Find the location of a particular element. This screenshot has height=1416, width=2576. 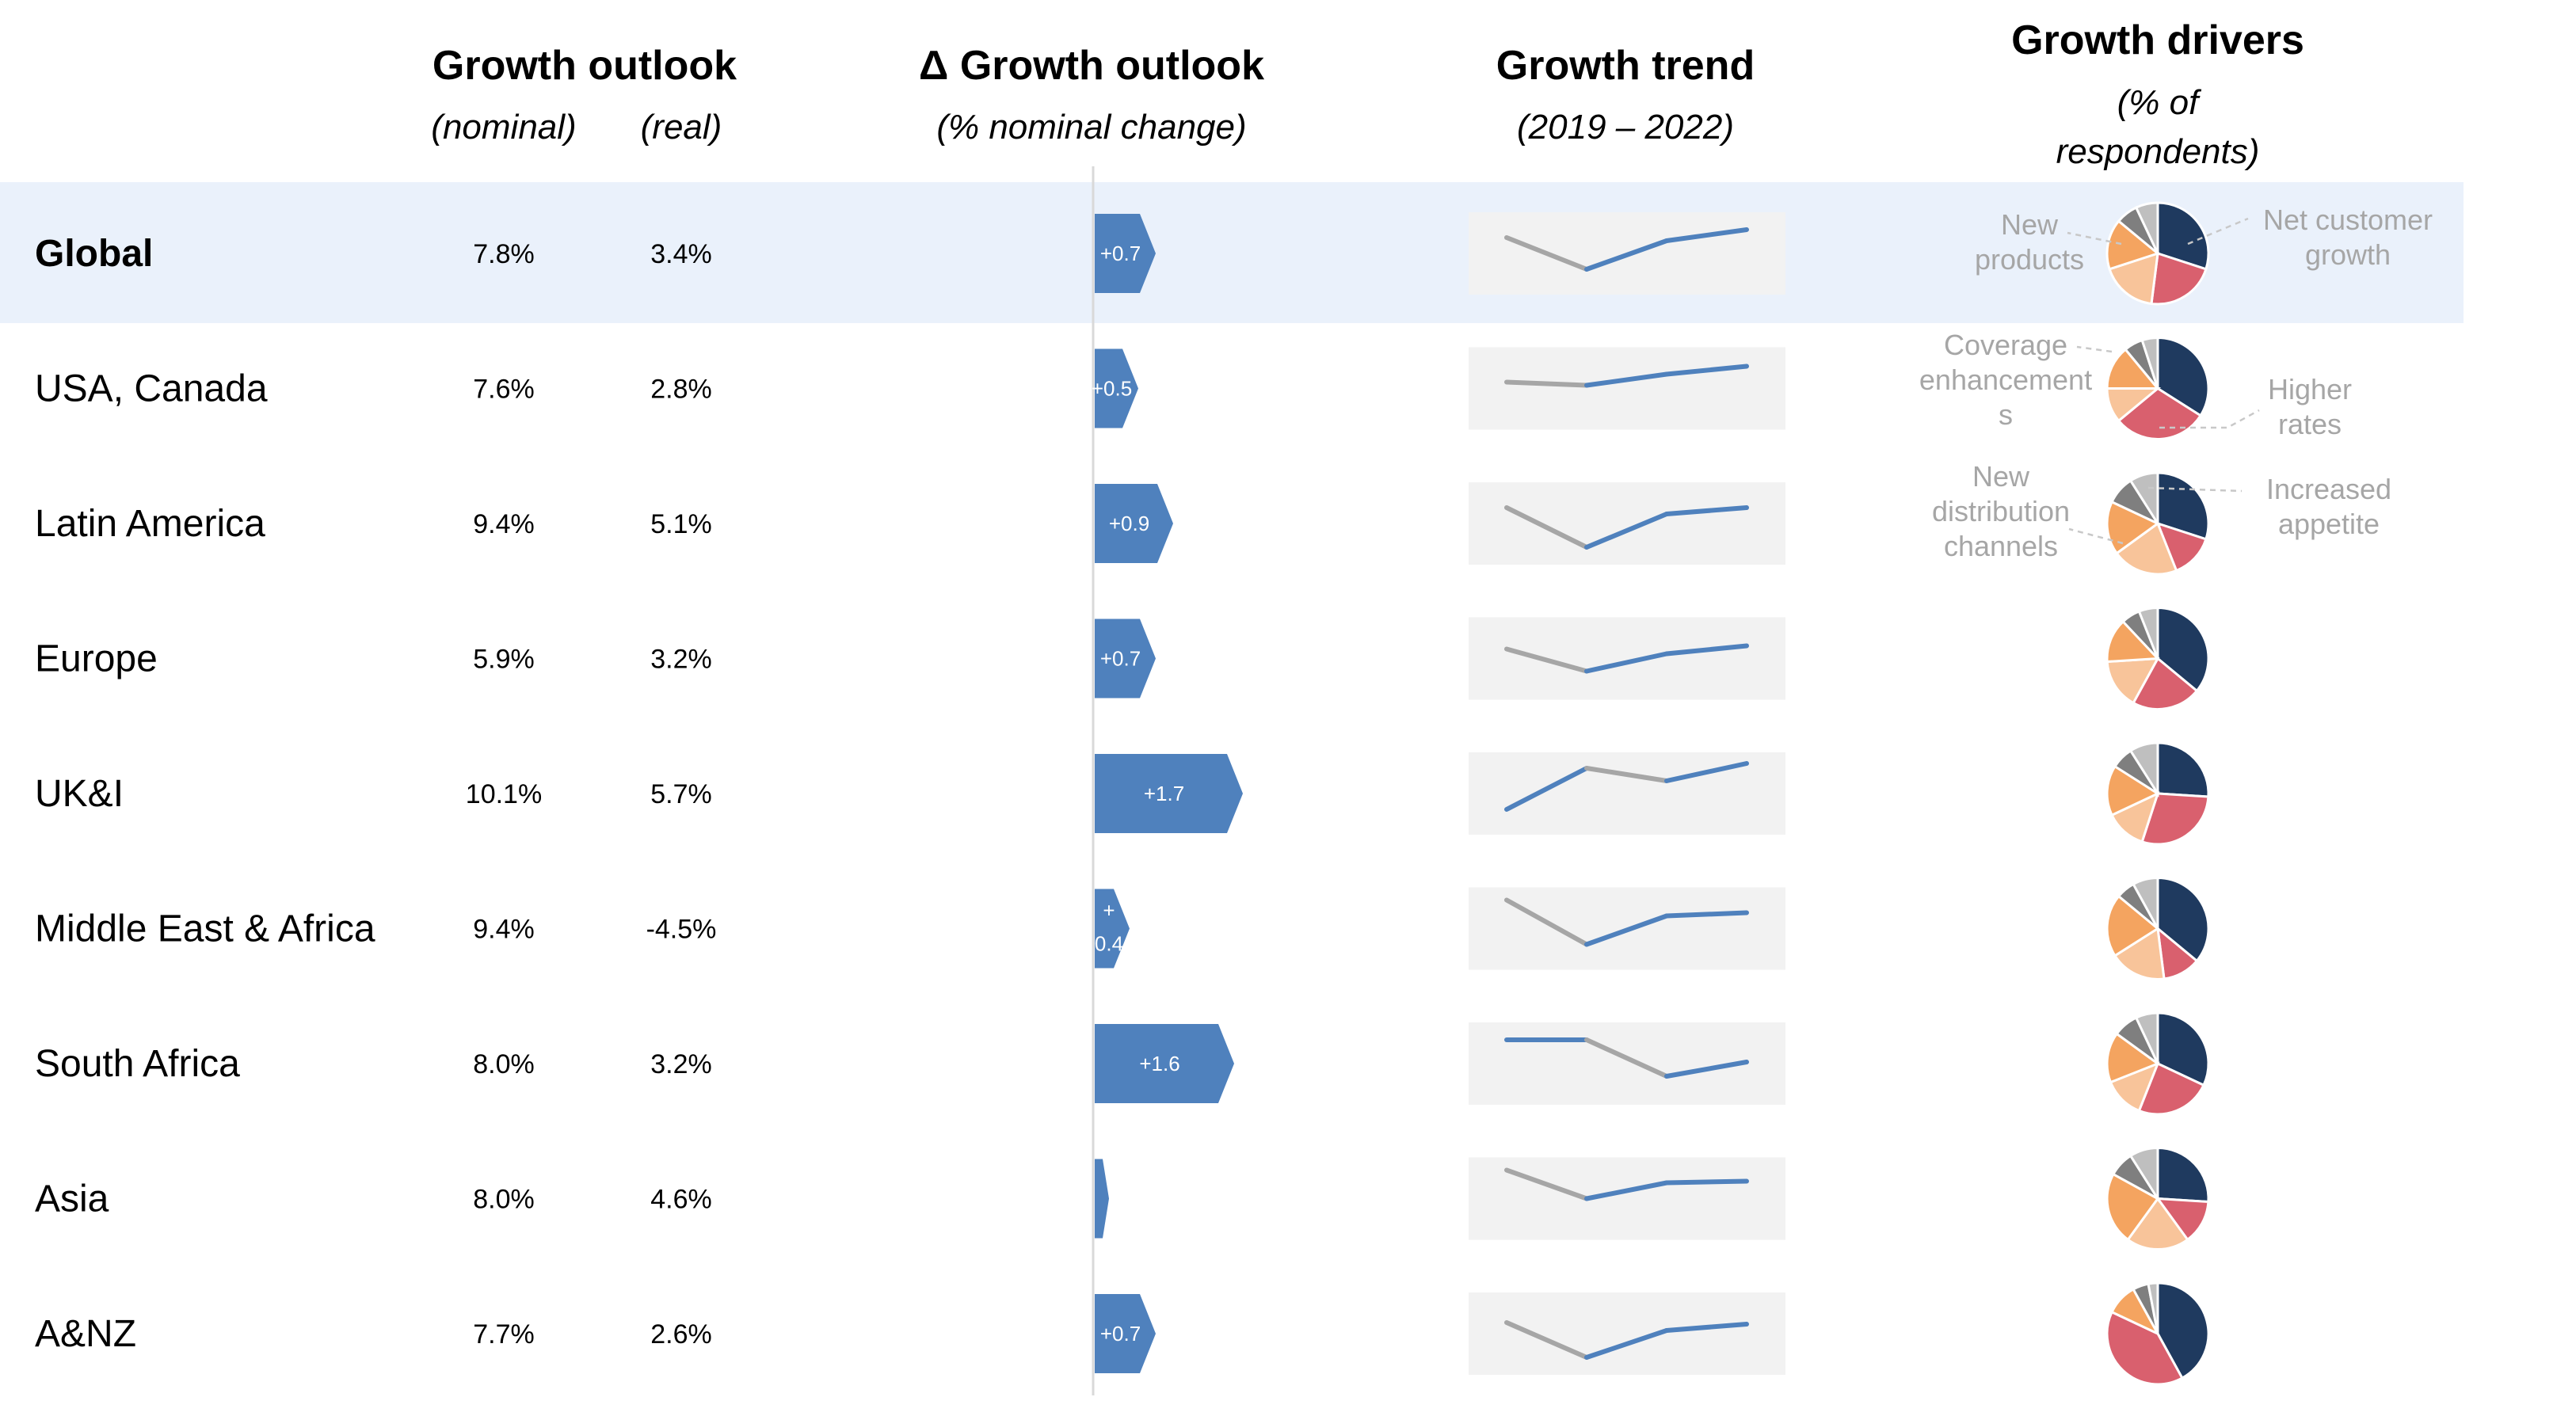

real-value-a-nz: 2.6% is located at coordinates (681, 1334).